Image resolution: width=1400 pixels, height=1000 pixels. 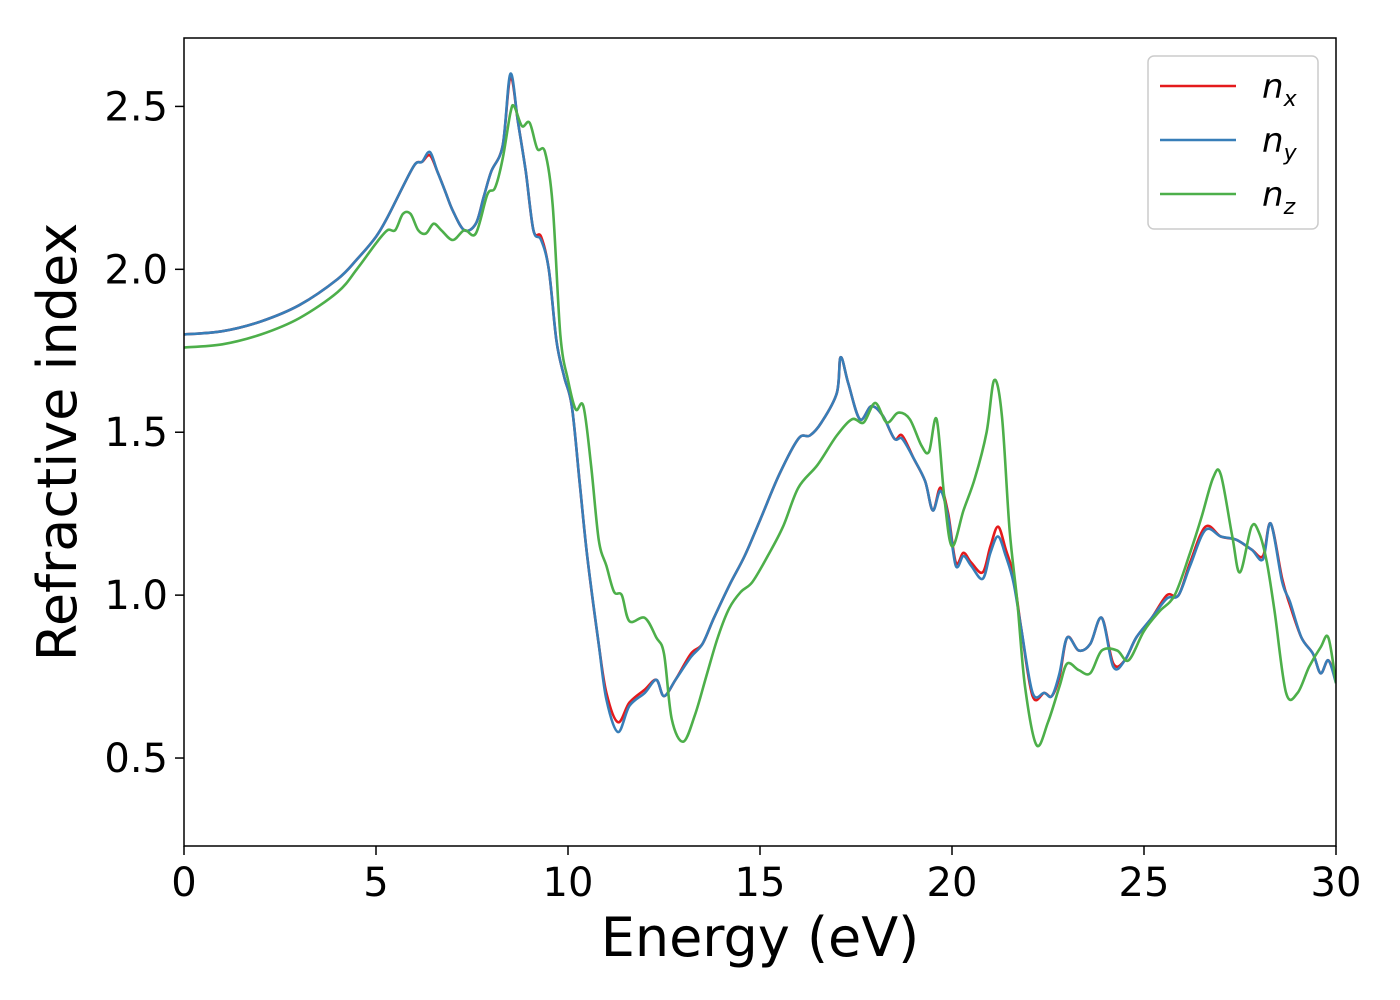 What do you see at coordinates (57, 442) in the screenshot?
I see `y-axis-title: Refractive index` at bounding box center [57, 442].